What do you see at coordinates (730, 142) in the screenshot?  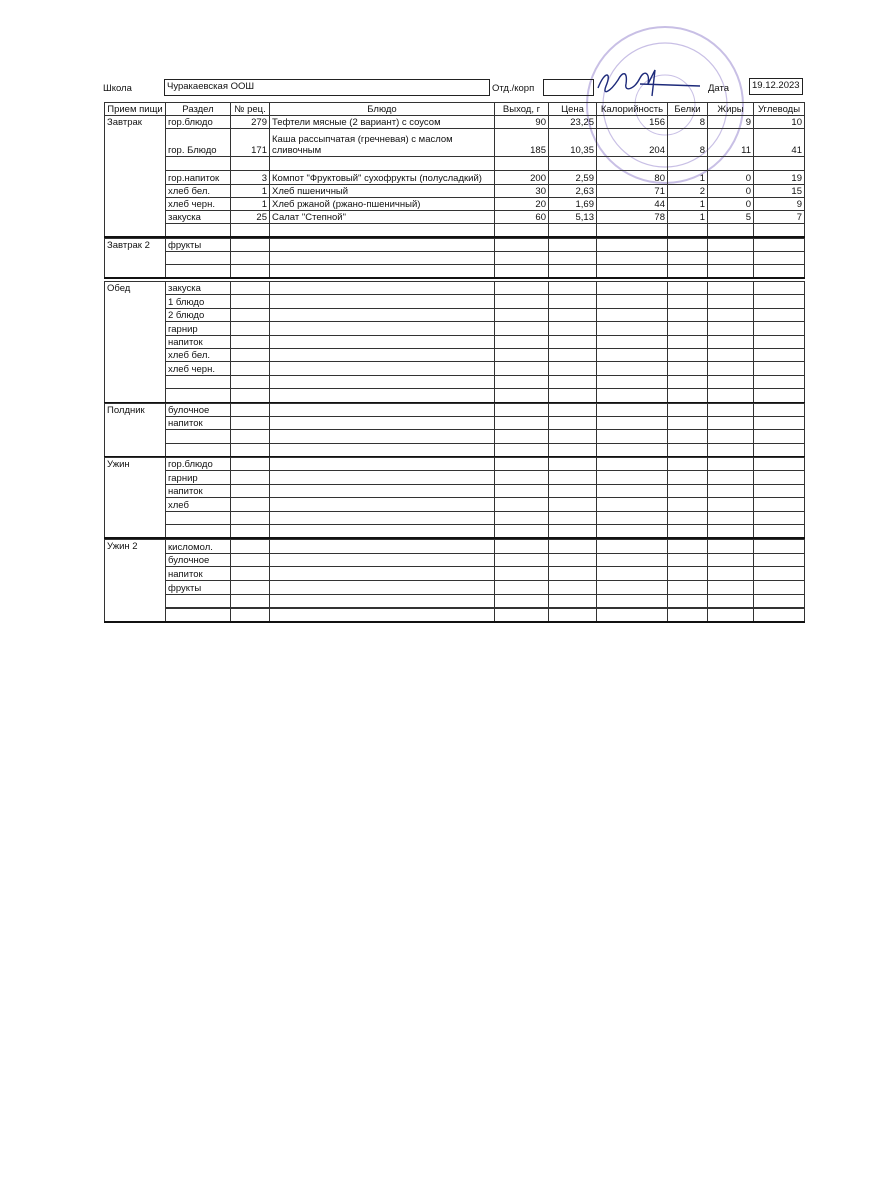 I see `cell-fat: 11` at bounding box center [730, 142].